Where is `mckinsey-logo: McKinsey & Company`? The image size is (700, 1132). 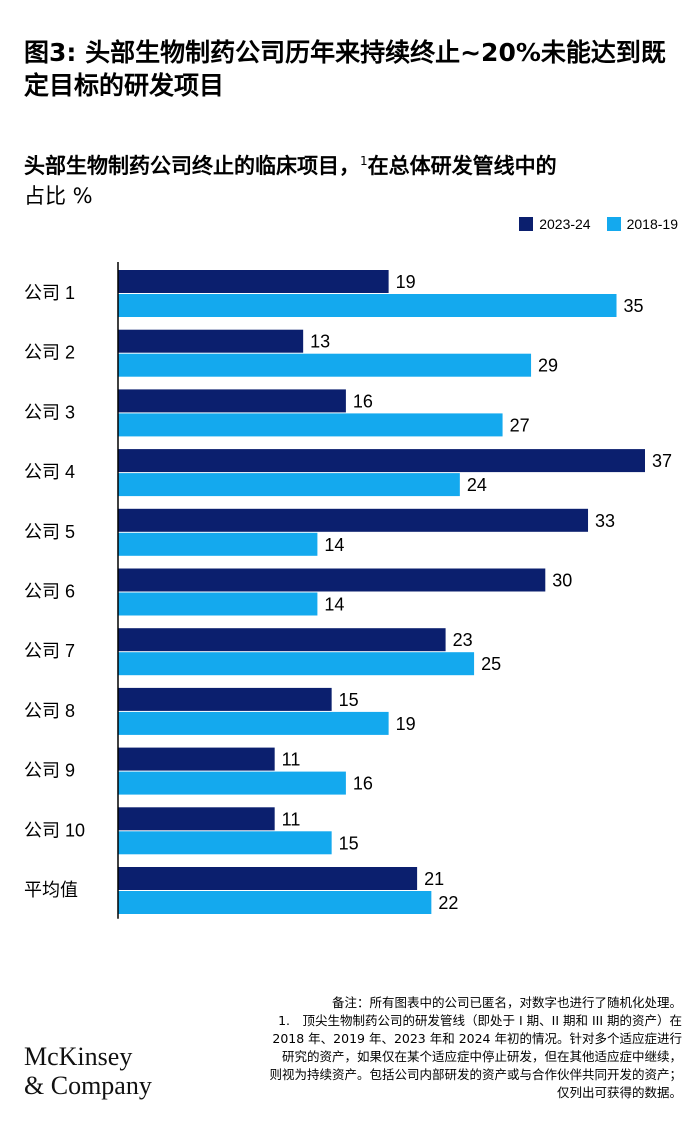 mckinsey-logo: McKinsey & Company is located at coordinates (88, 1071).